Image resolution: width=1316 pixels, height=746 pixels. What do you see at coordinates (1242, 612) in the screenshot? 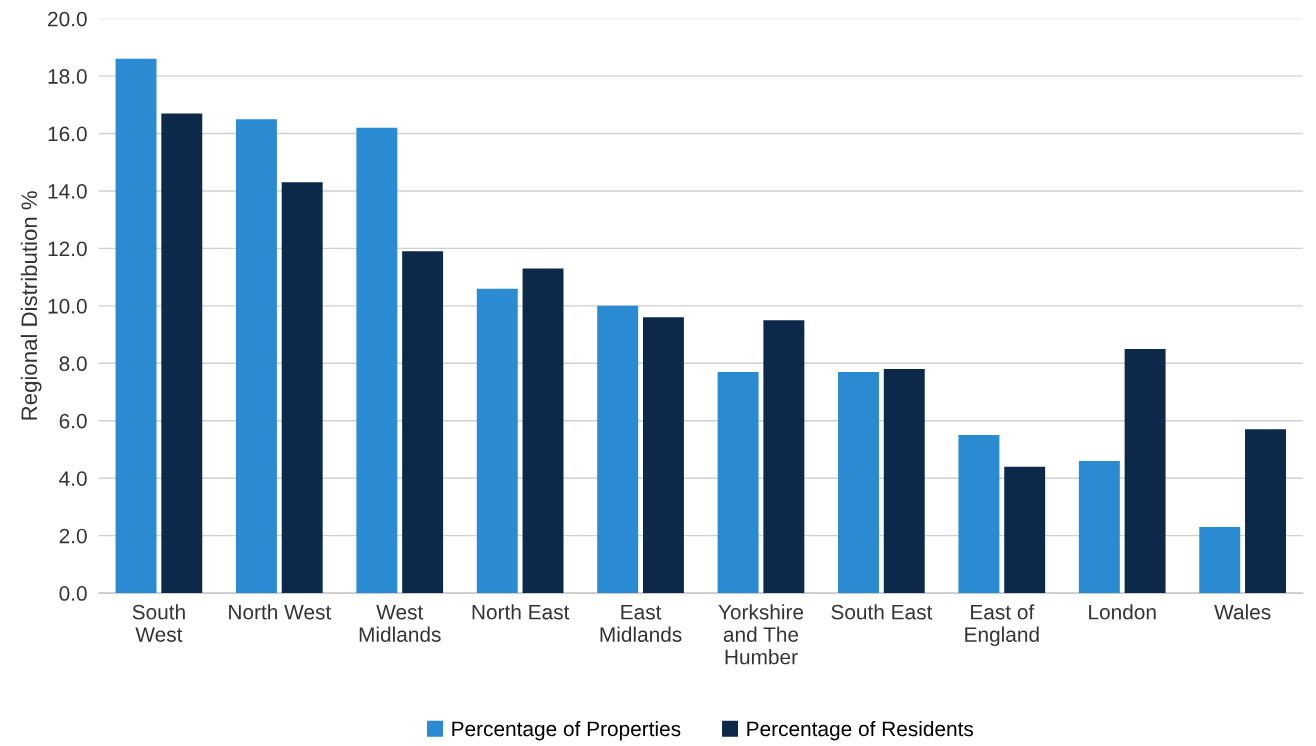
I see `x-tick-label: Wales` at bounding box center [1242, 612].